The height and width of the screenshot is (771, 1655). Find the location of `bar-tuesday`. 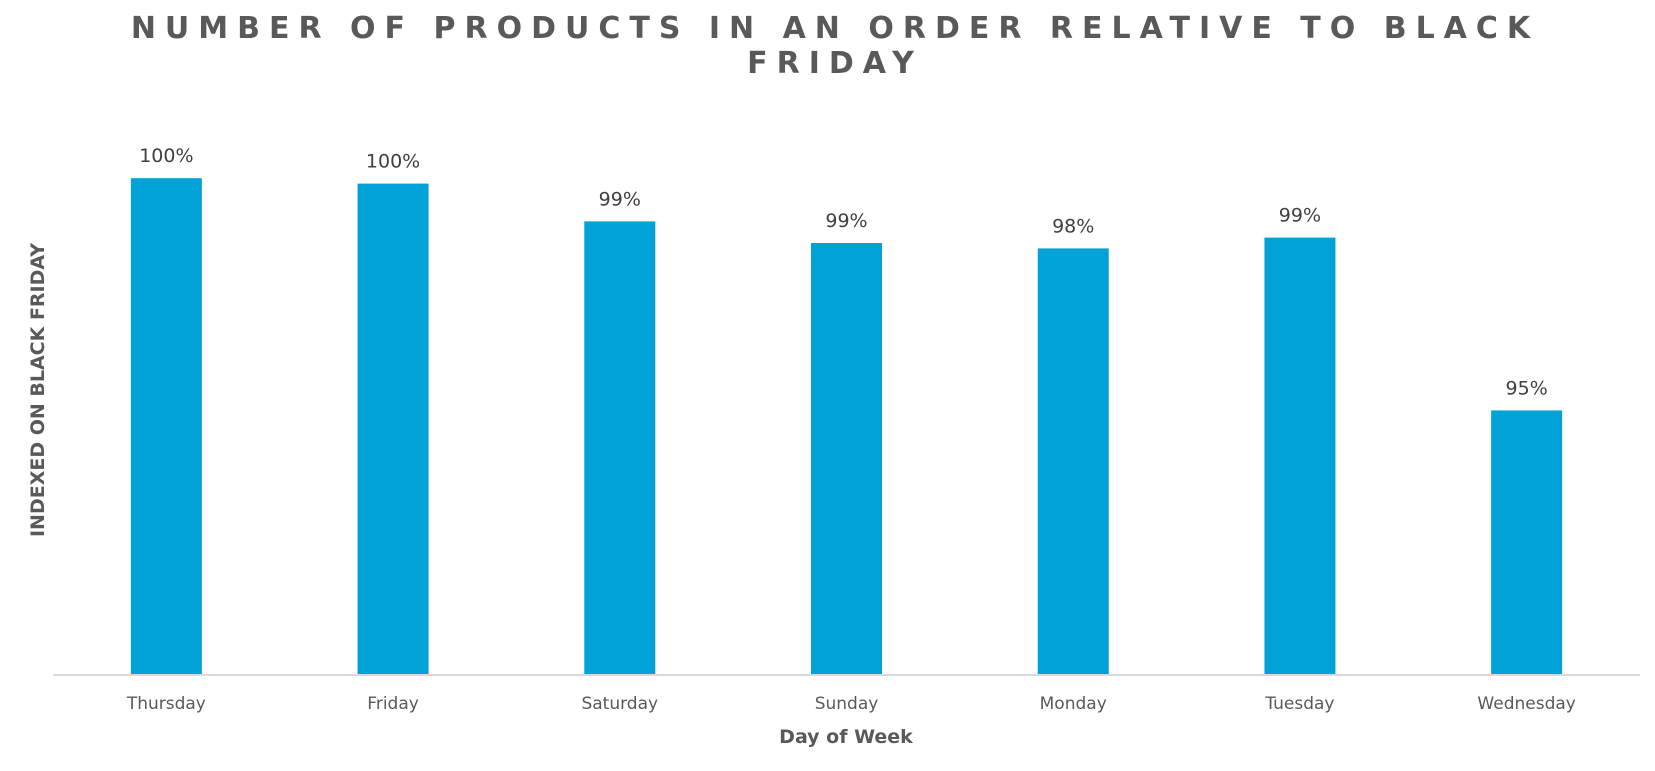

bar-tuesday is located at coordinates (1300, 456).